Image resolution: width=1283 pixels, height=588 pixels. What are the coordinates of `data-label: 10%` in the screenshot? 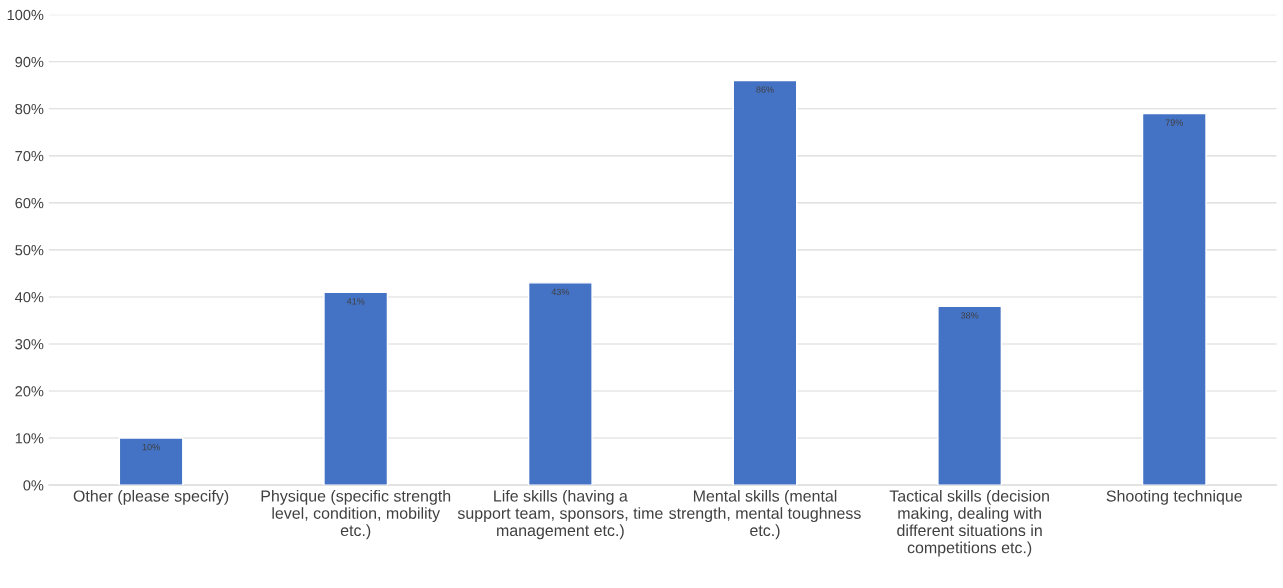 It's located at (151, 447).